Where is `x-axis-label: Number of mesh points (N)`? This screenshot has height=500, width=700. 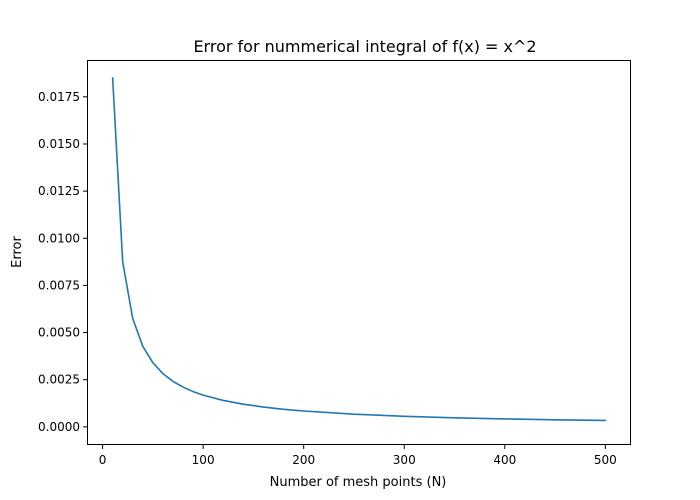 x-axis-label: Number of mesh points (N) is located at coordinates (358, 482).